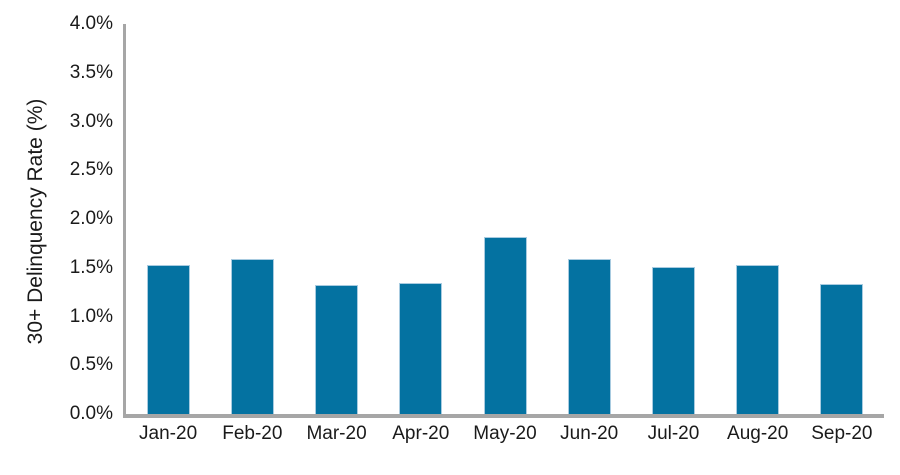 The width and height of the screenshot is (900, 475). I want to click on x-tick-label: May-20, so click(505, 433).